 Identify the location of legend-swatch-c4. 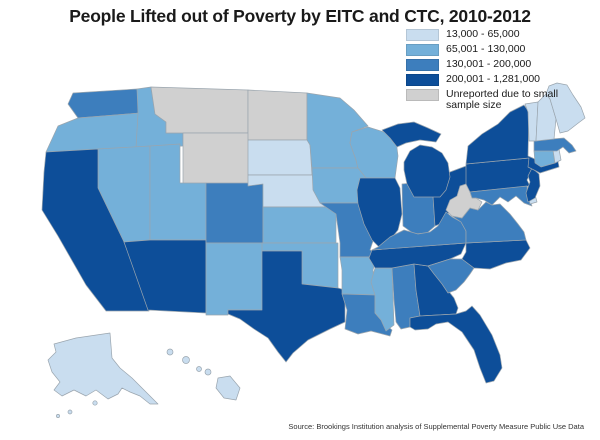
(422, 80).